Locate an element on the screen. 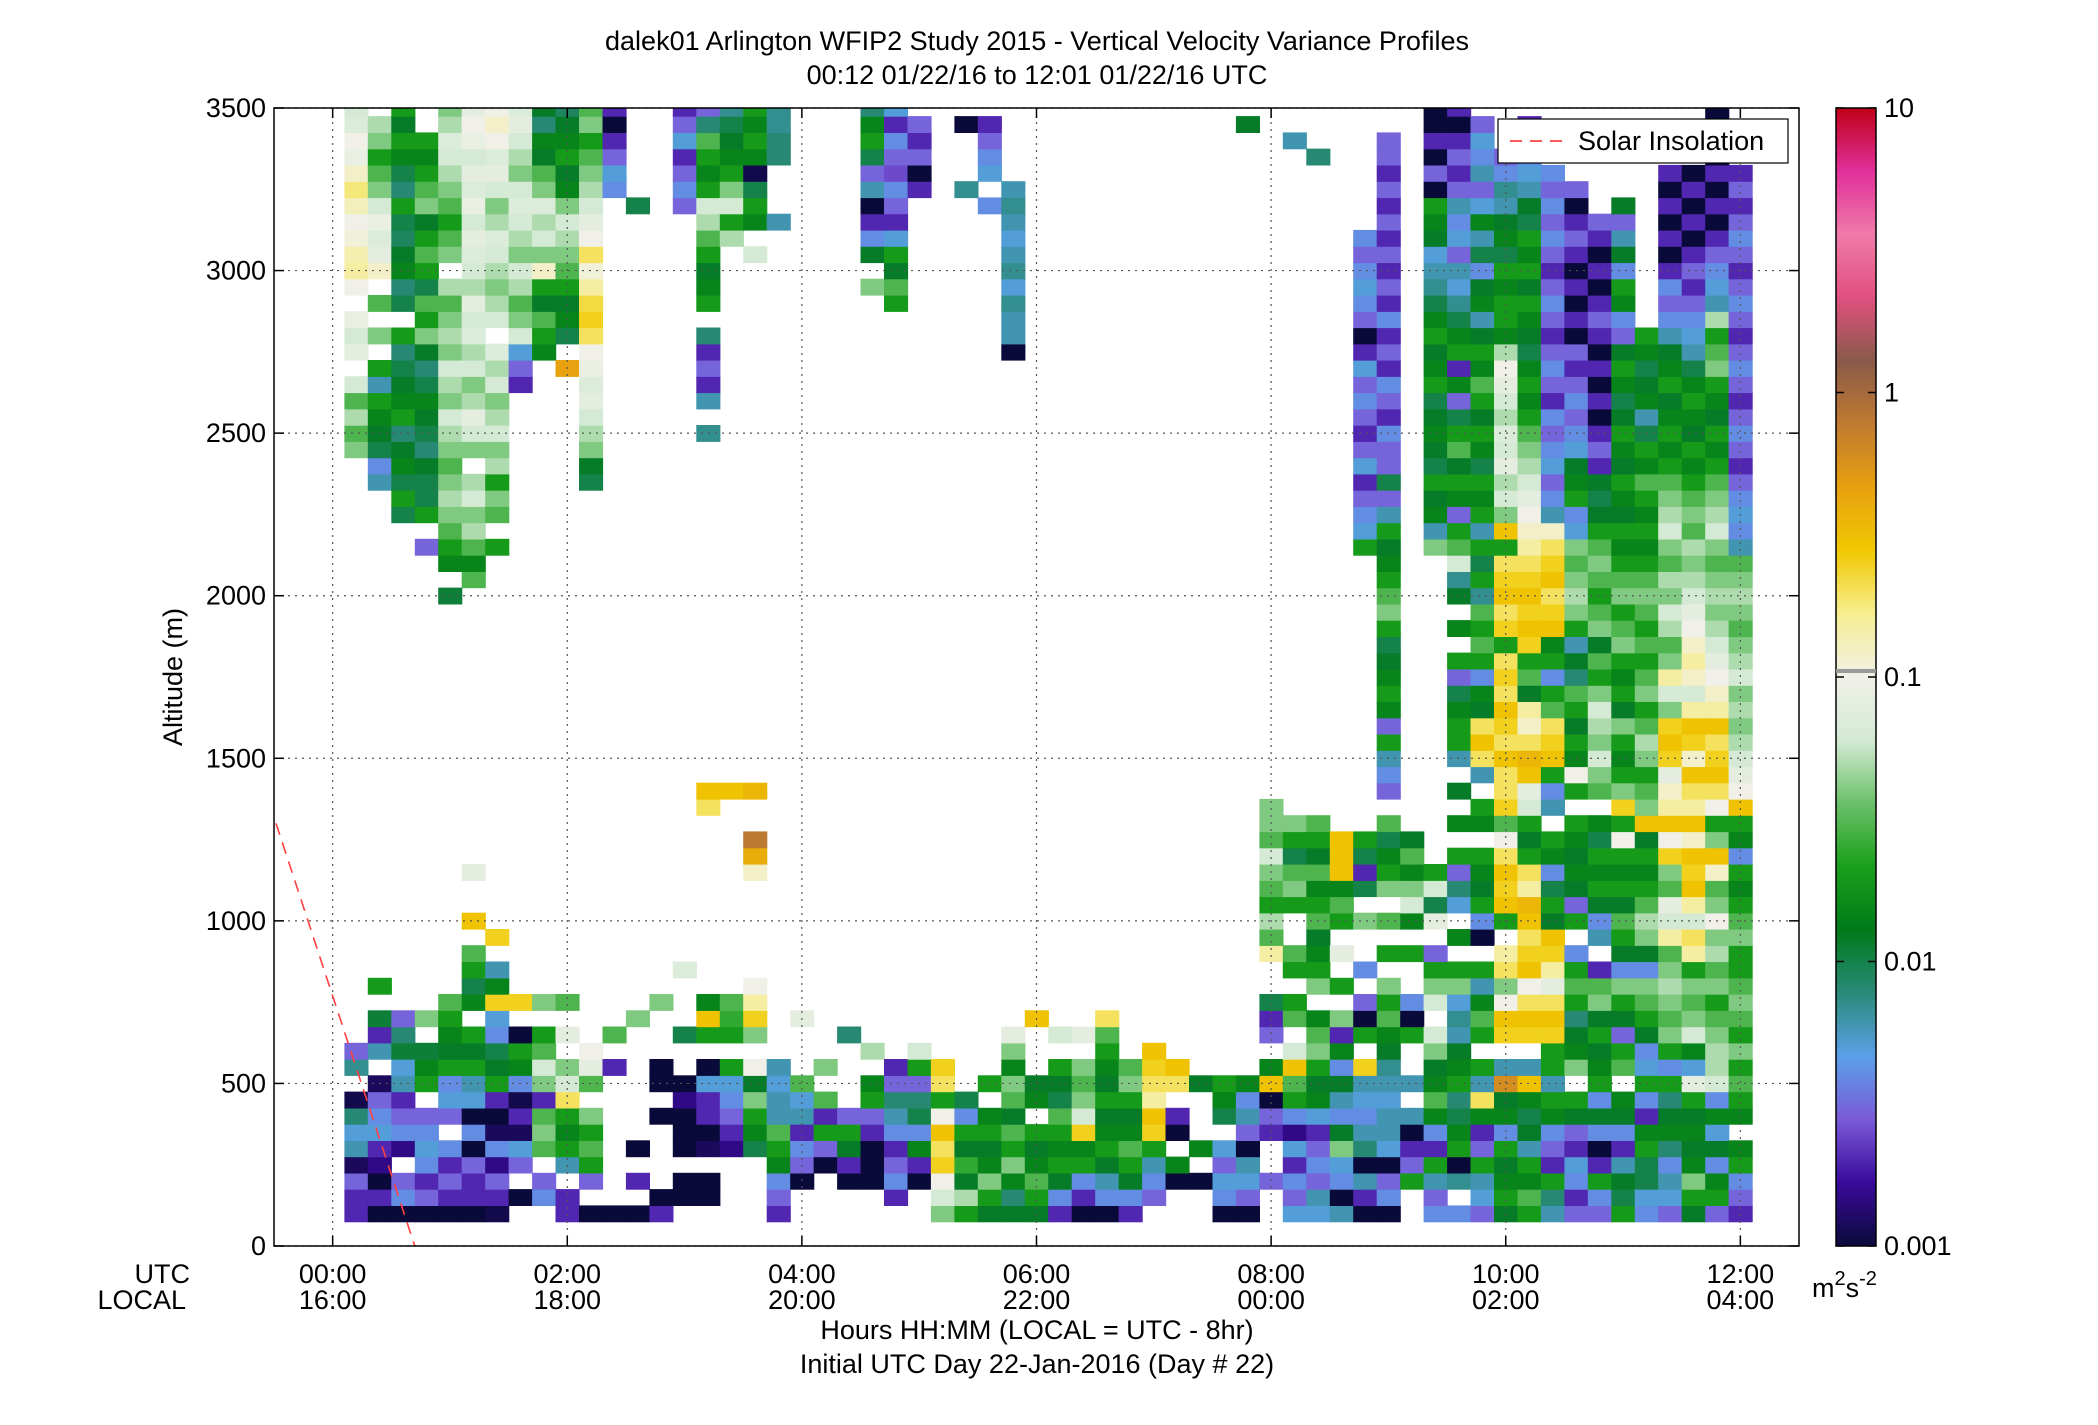  y-tick-label: 2500 is located at coordinates (236, 433).